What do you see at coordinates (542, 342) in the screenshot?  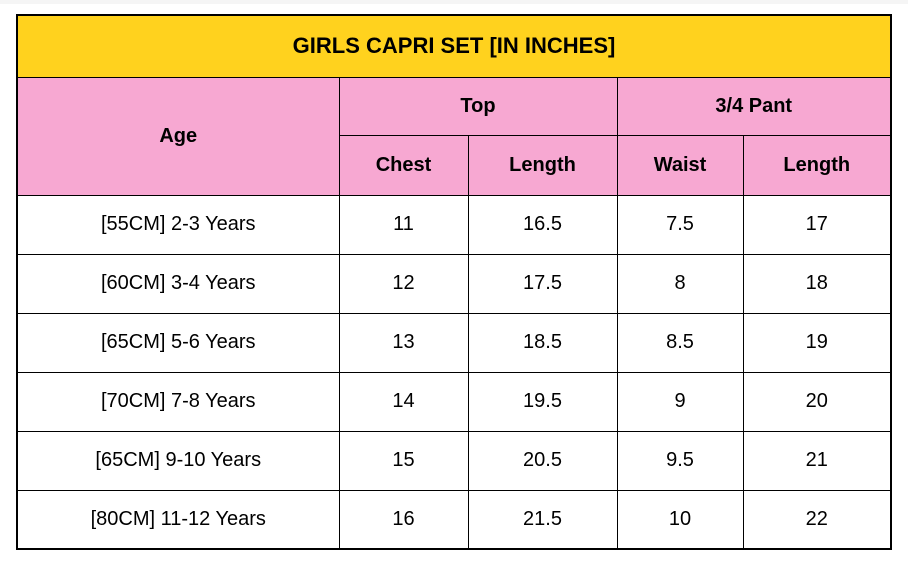 I see `top-length-cell: 18.5` at bounding box center [542, 342].